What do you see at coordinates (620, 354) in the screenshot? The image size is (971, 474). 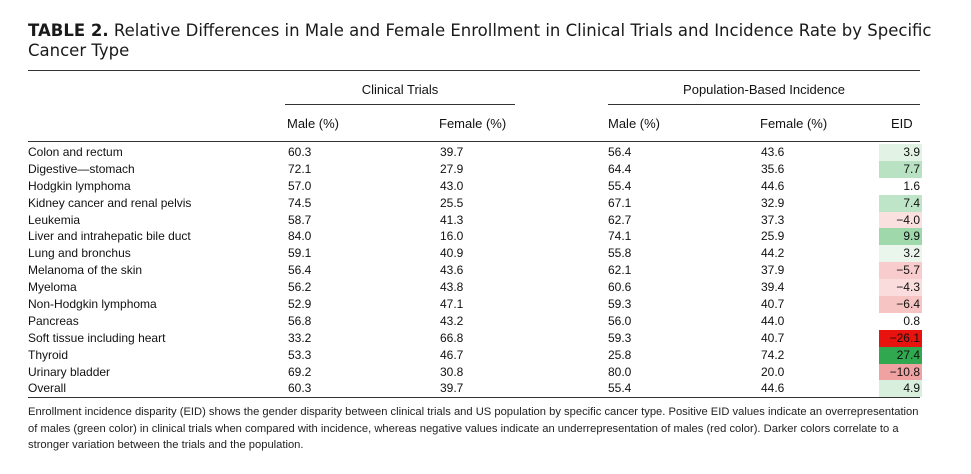 I see `pop-male-cell: 25.8` at bounding box center [620, 354].